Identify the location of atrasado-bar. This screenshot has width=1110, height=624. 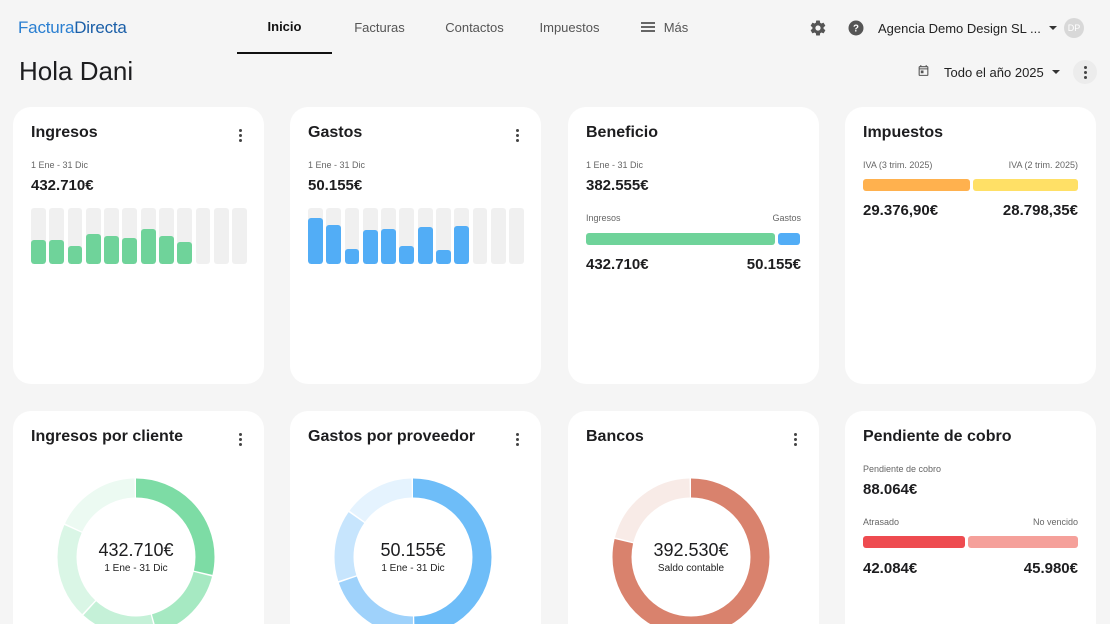
(914, 542).